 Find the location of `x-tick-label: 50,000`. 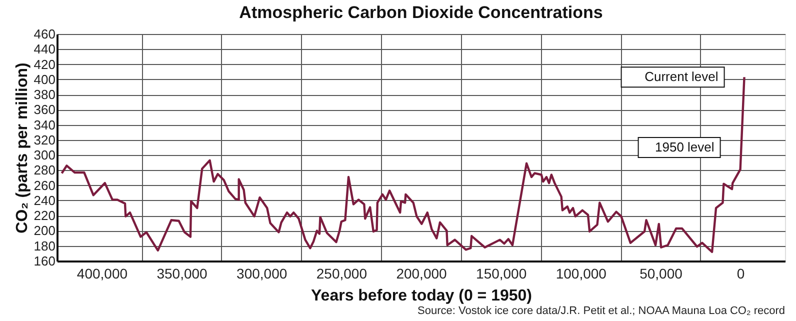

x-tick-label: 50,000 is located at coordinates (661, 274).